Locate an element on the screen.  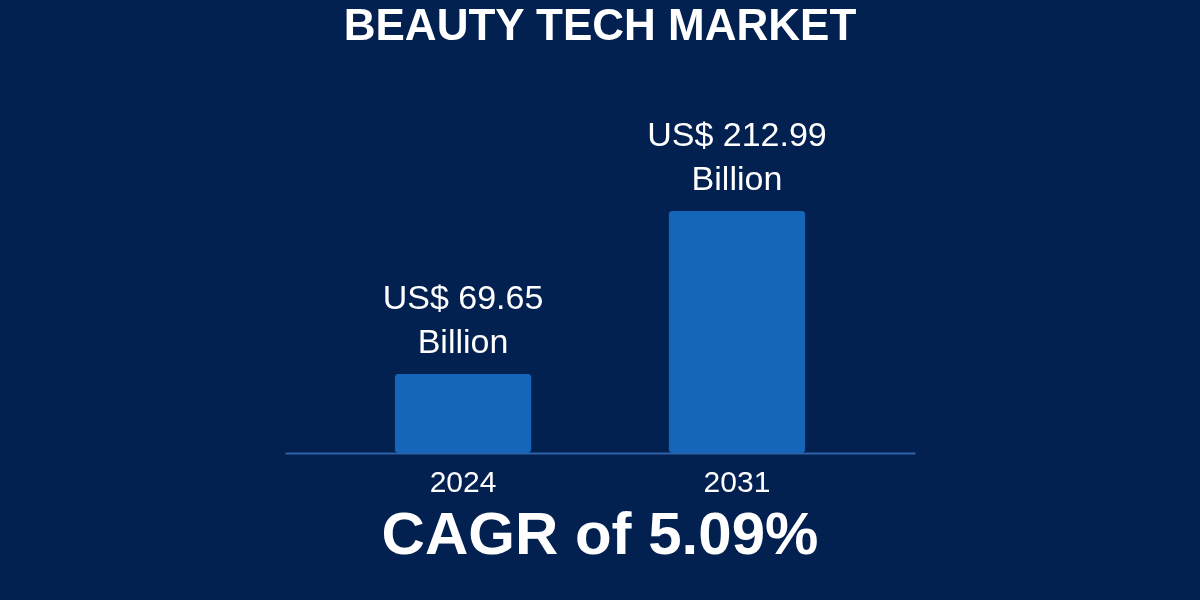
data-label: US$ 69.65 Billion is located at coordinates (463, 318).